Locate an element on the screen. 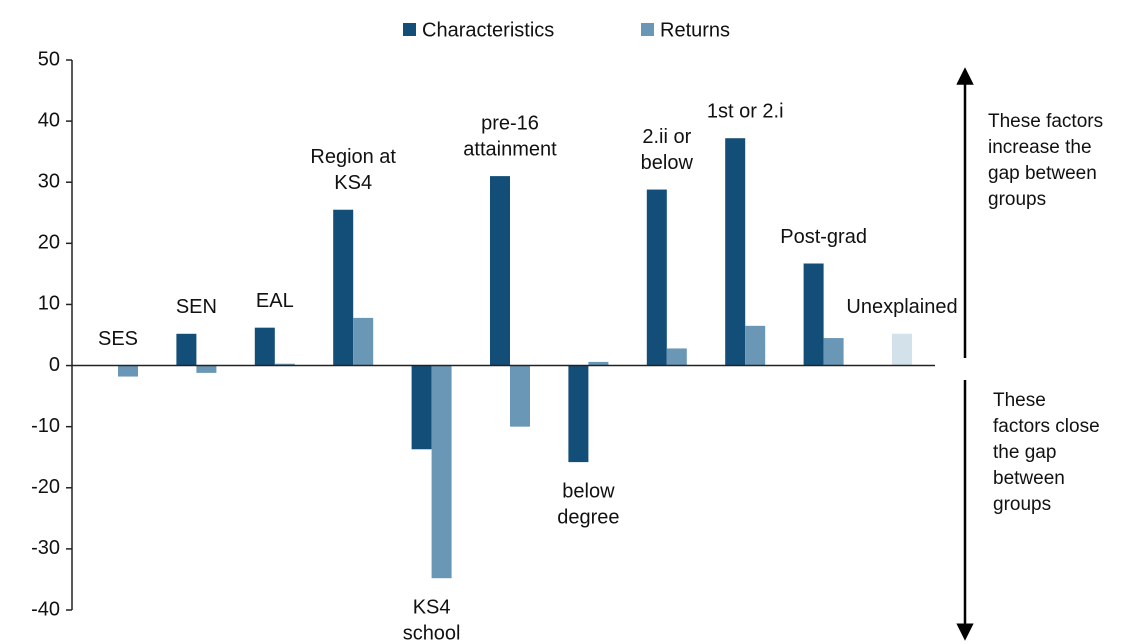 Image resolution: width=1133 pixels, height=644 pixels. legend-label: Returns is located at coordinates (695, 30).